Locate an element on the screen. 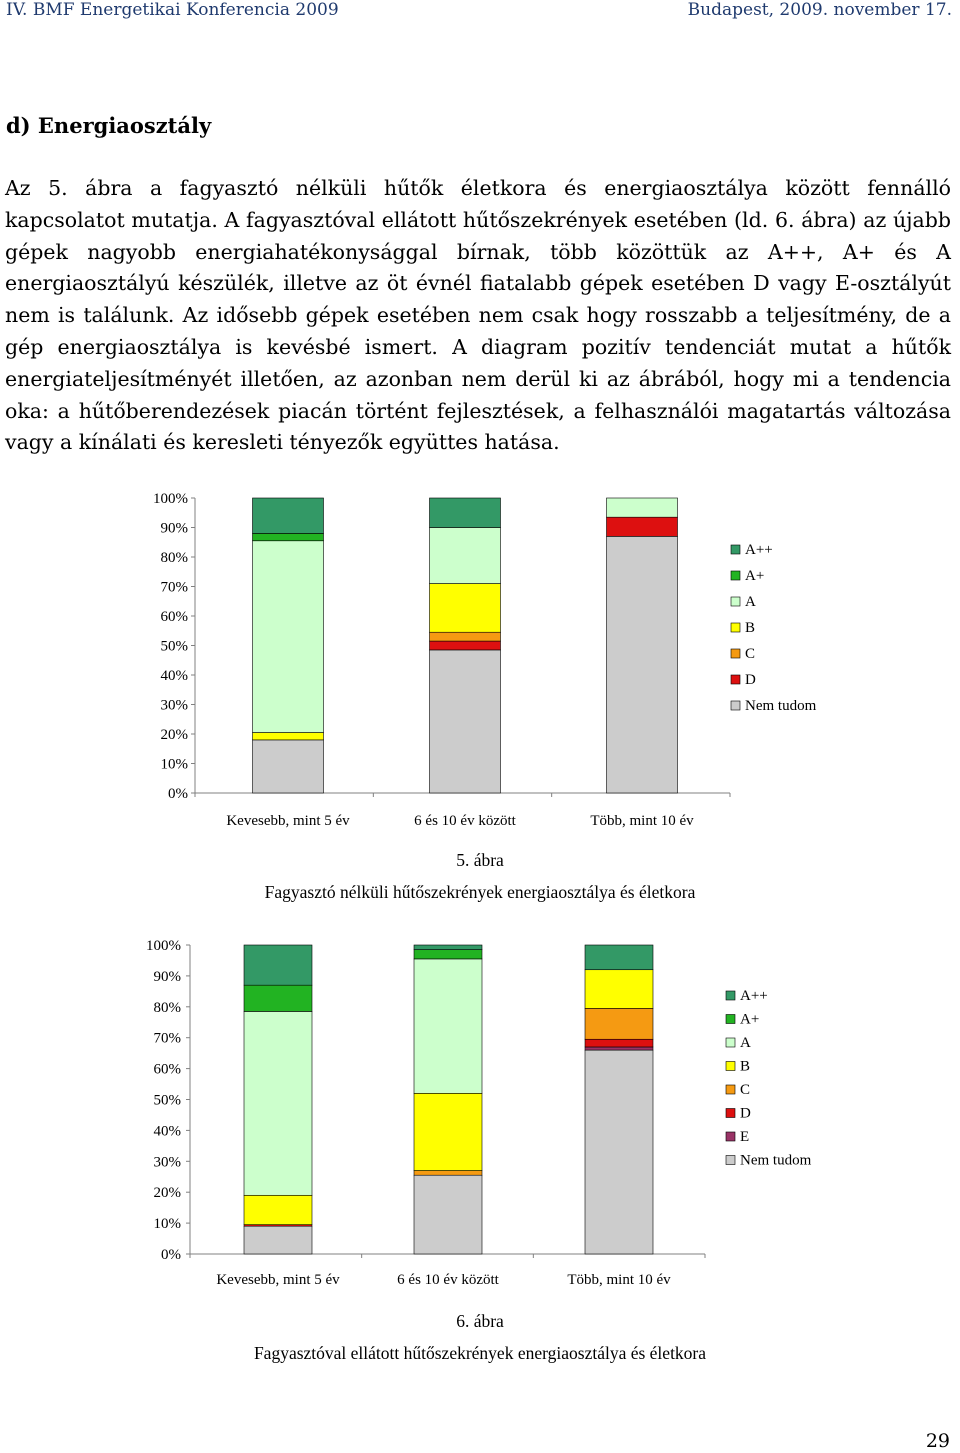 This screenshot has width=960, height=1453. figure-6-number: 6. ábra is located at coordinates (480, 1321).